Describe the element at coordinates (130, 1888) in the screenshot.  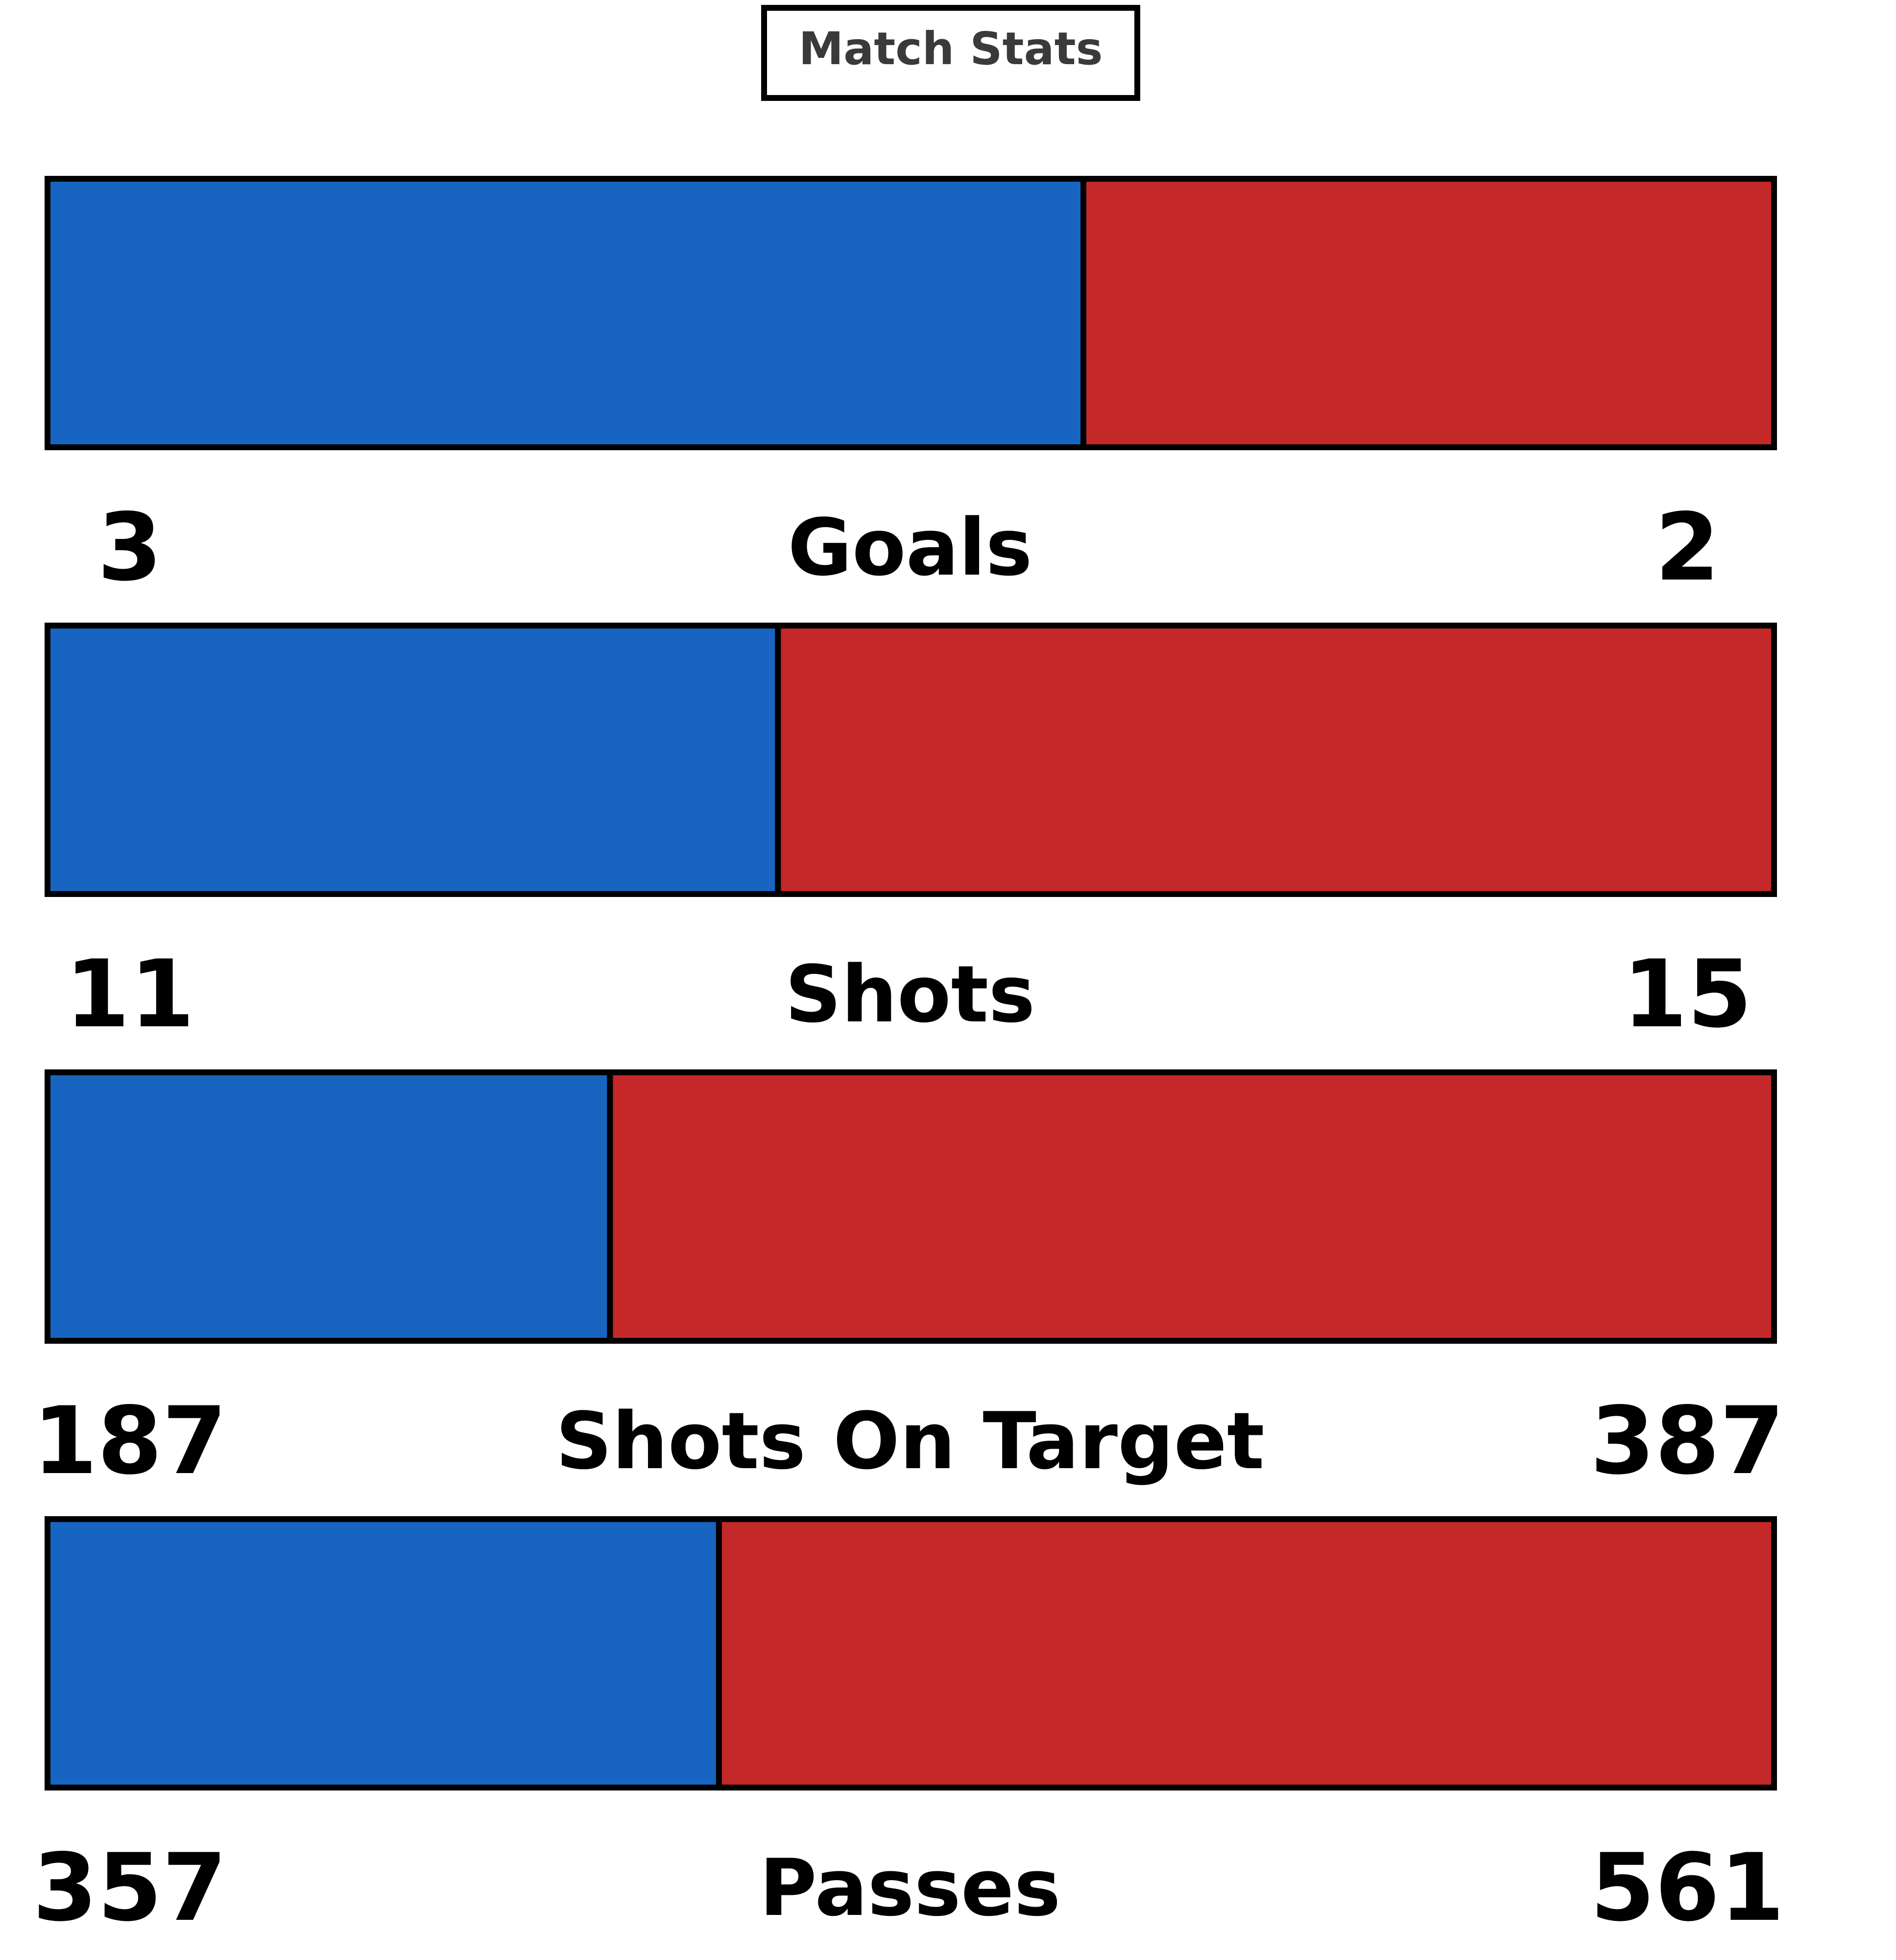
I see `value-left-passes: 357` at that location.